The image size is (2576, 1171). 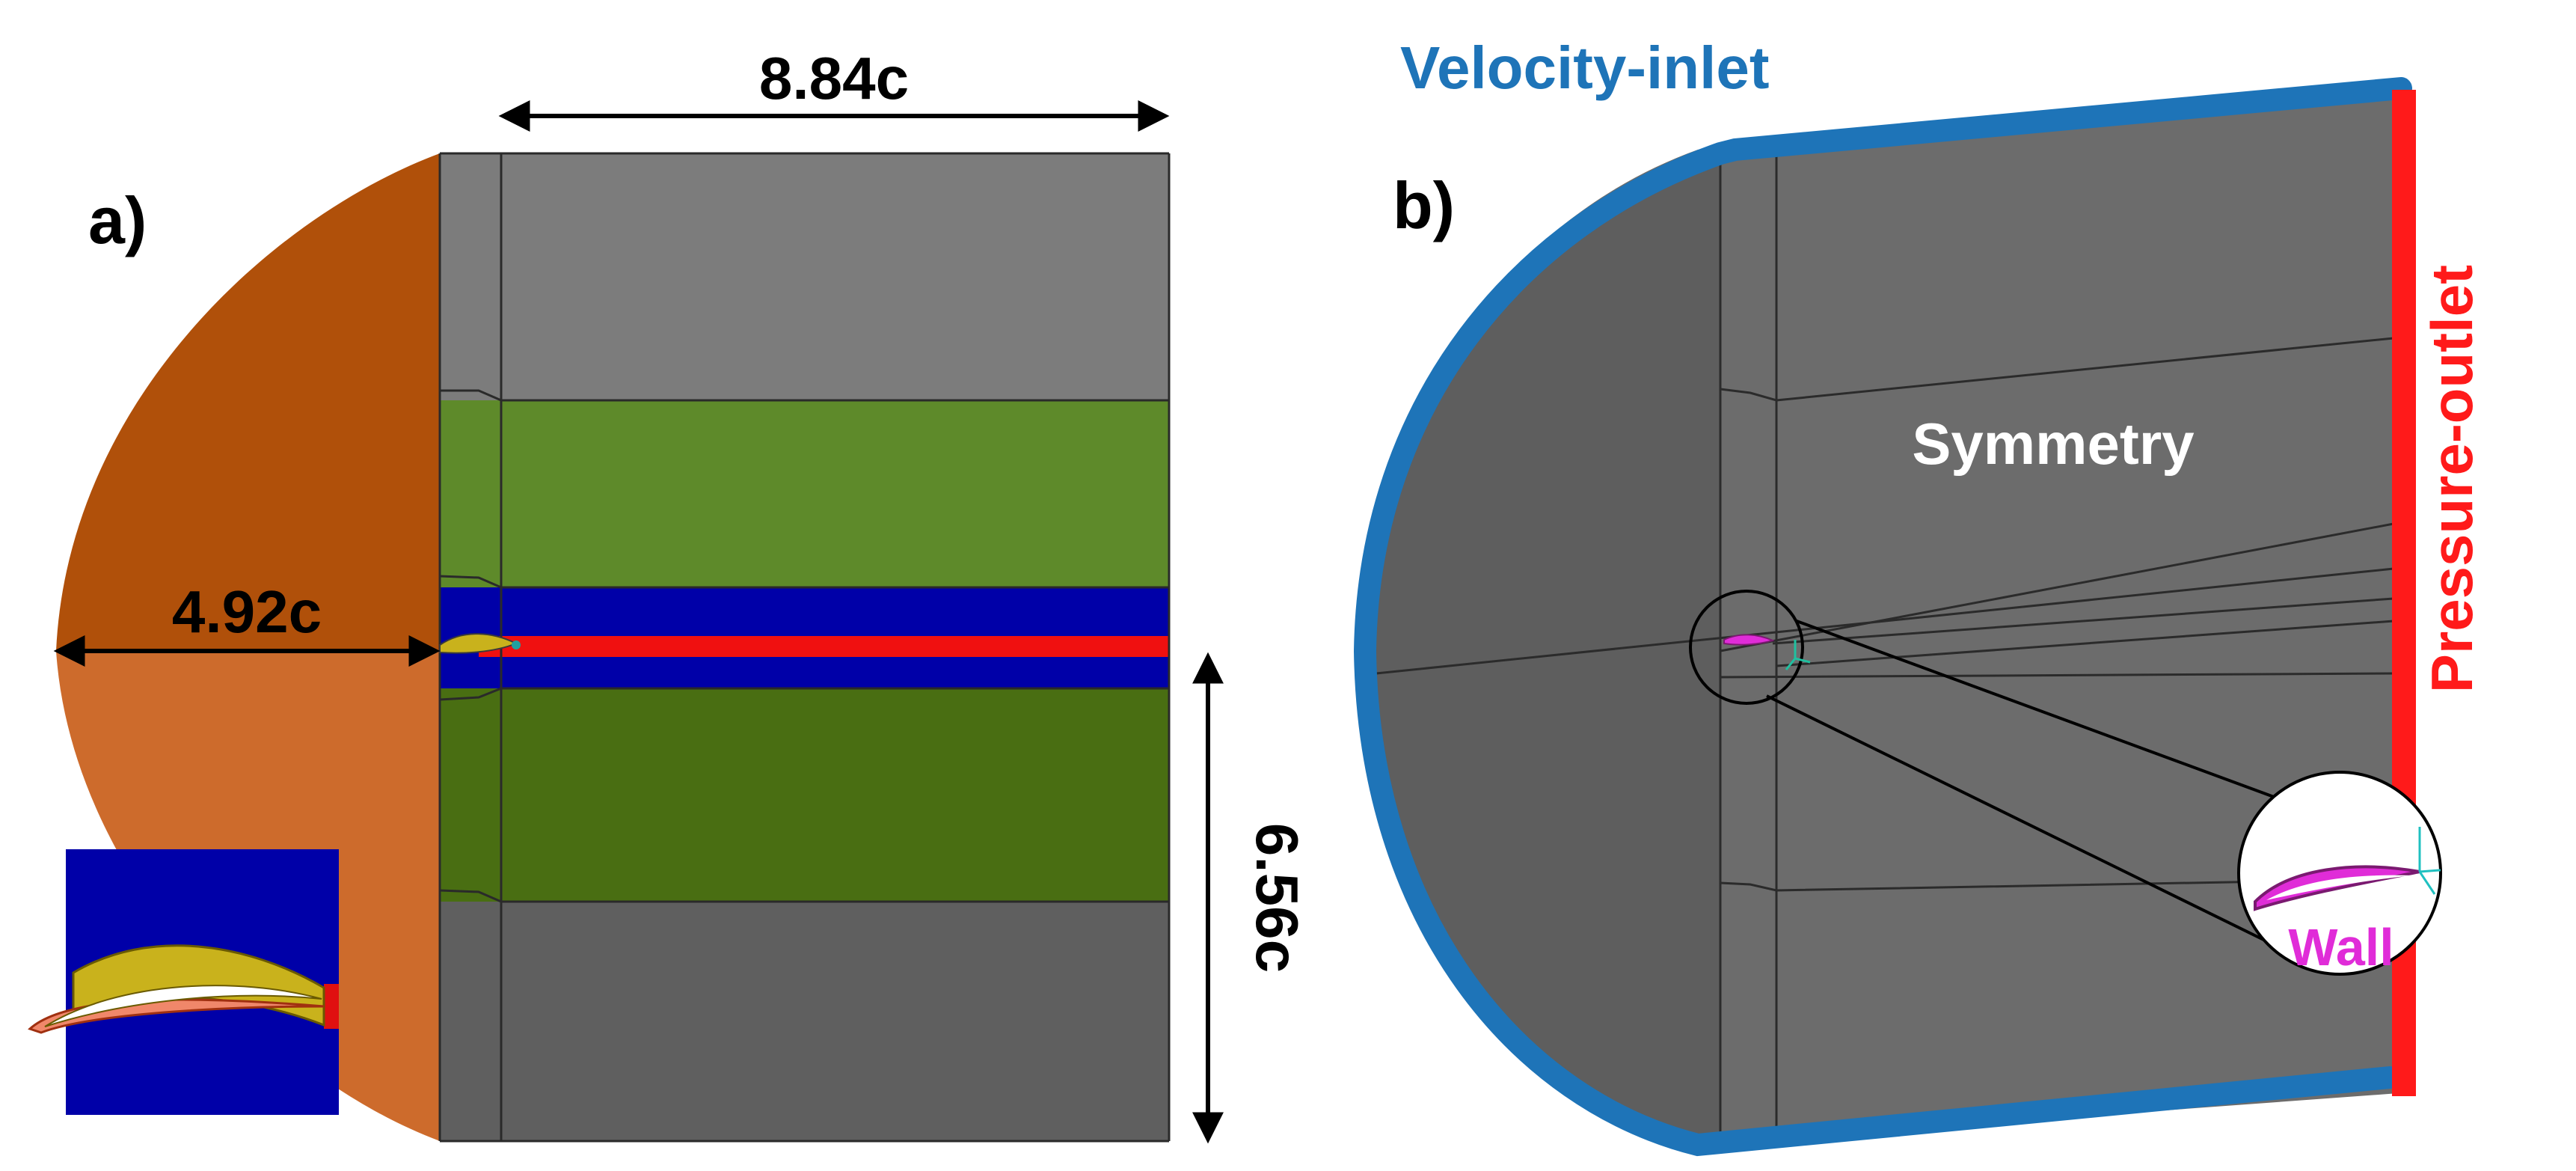 What do you see at coordinates (804, 276) in the screenshot?
I see `grey-zone-top` at bounding box center [804, 276].